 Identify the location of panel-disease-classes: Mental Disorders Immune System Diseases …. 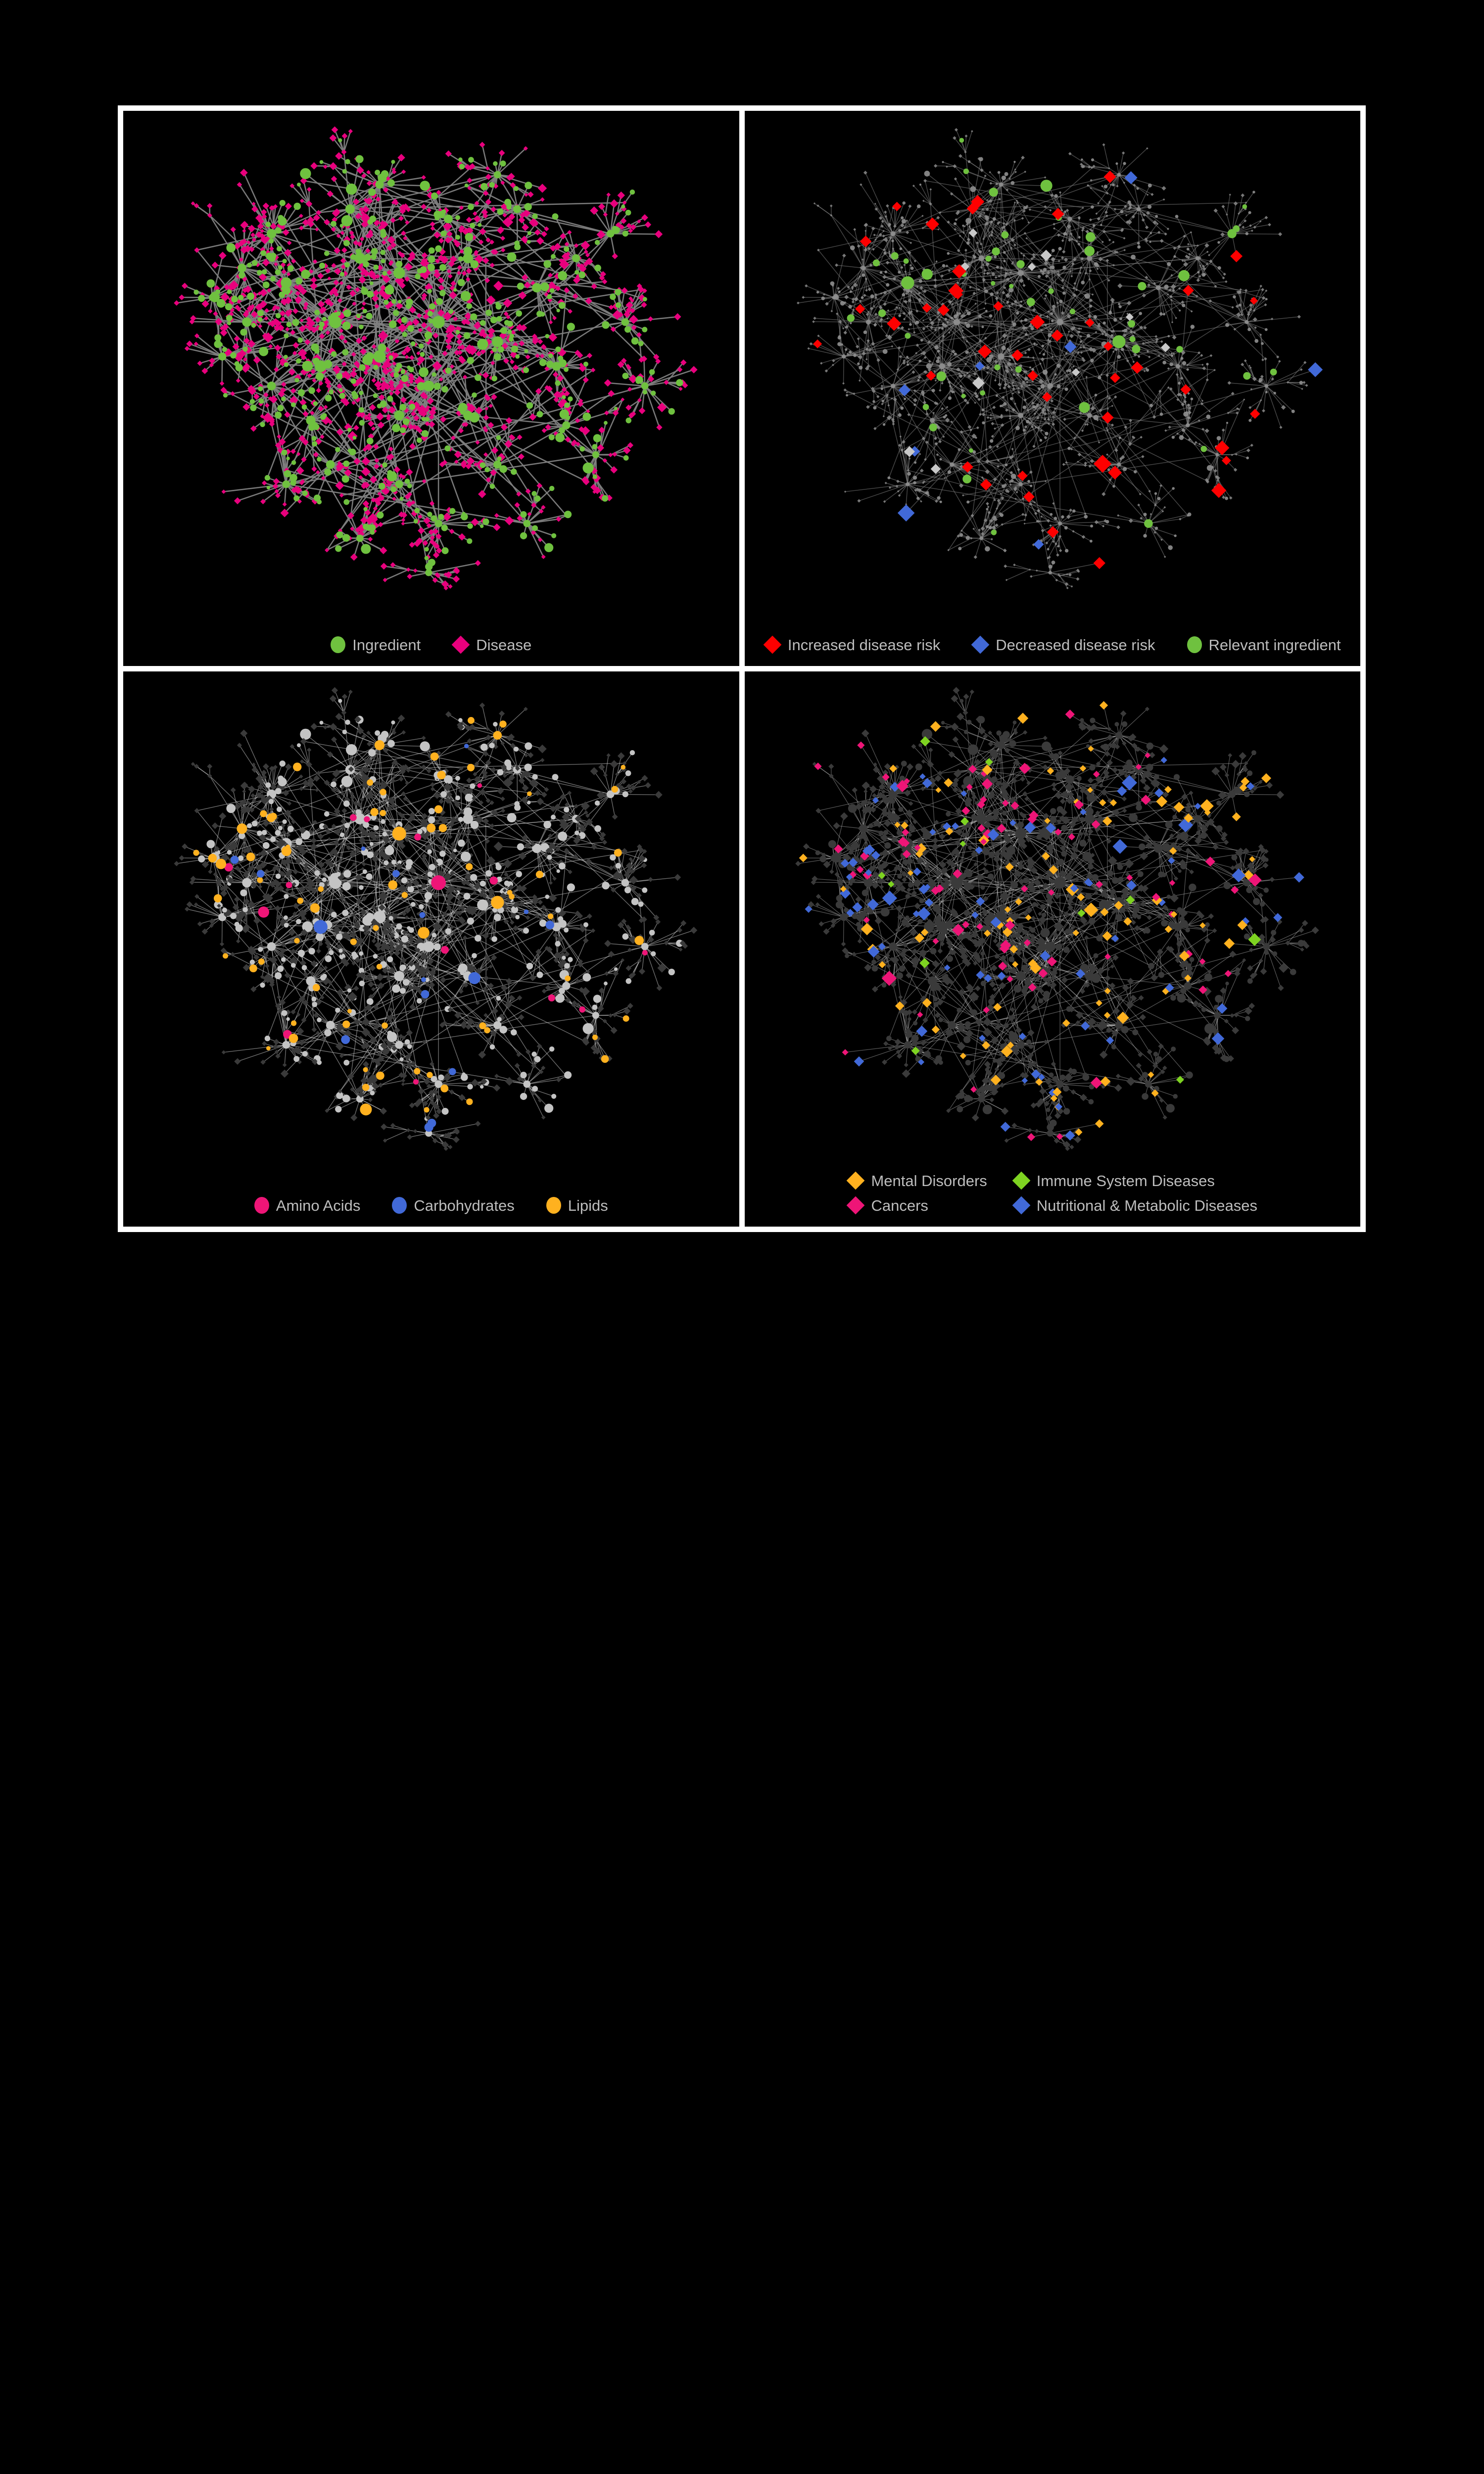
(1053, 949).